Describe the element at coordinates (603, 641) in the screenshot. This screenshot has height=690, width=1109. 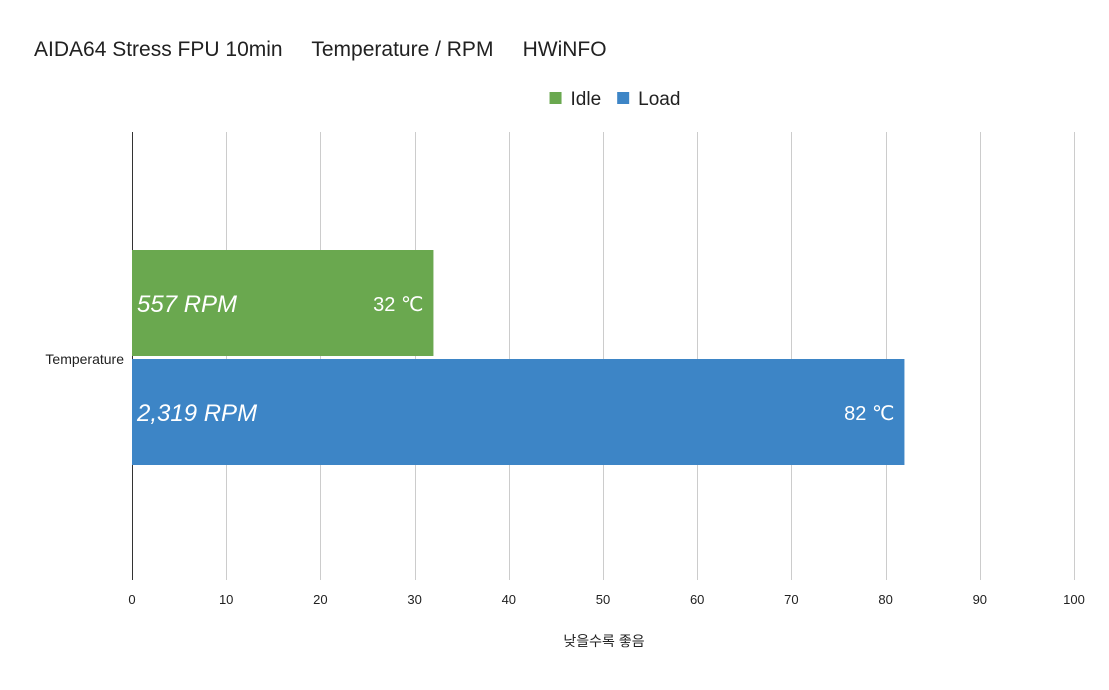
I see `x-axis-title: 낮을수록 좋음` at that location.